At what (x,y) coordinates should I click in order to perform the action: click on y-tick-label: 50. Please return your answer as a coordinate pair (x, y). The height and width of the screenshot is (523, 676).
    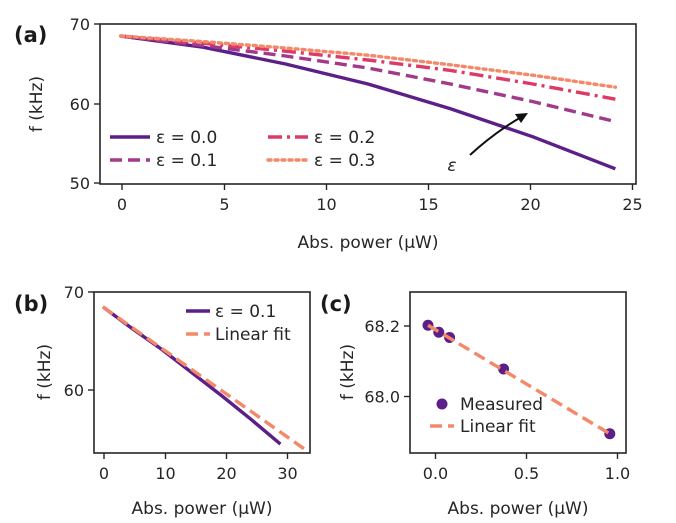
    Looking at the image, I should click on (80, 183).